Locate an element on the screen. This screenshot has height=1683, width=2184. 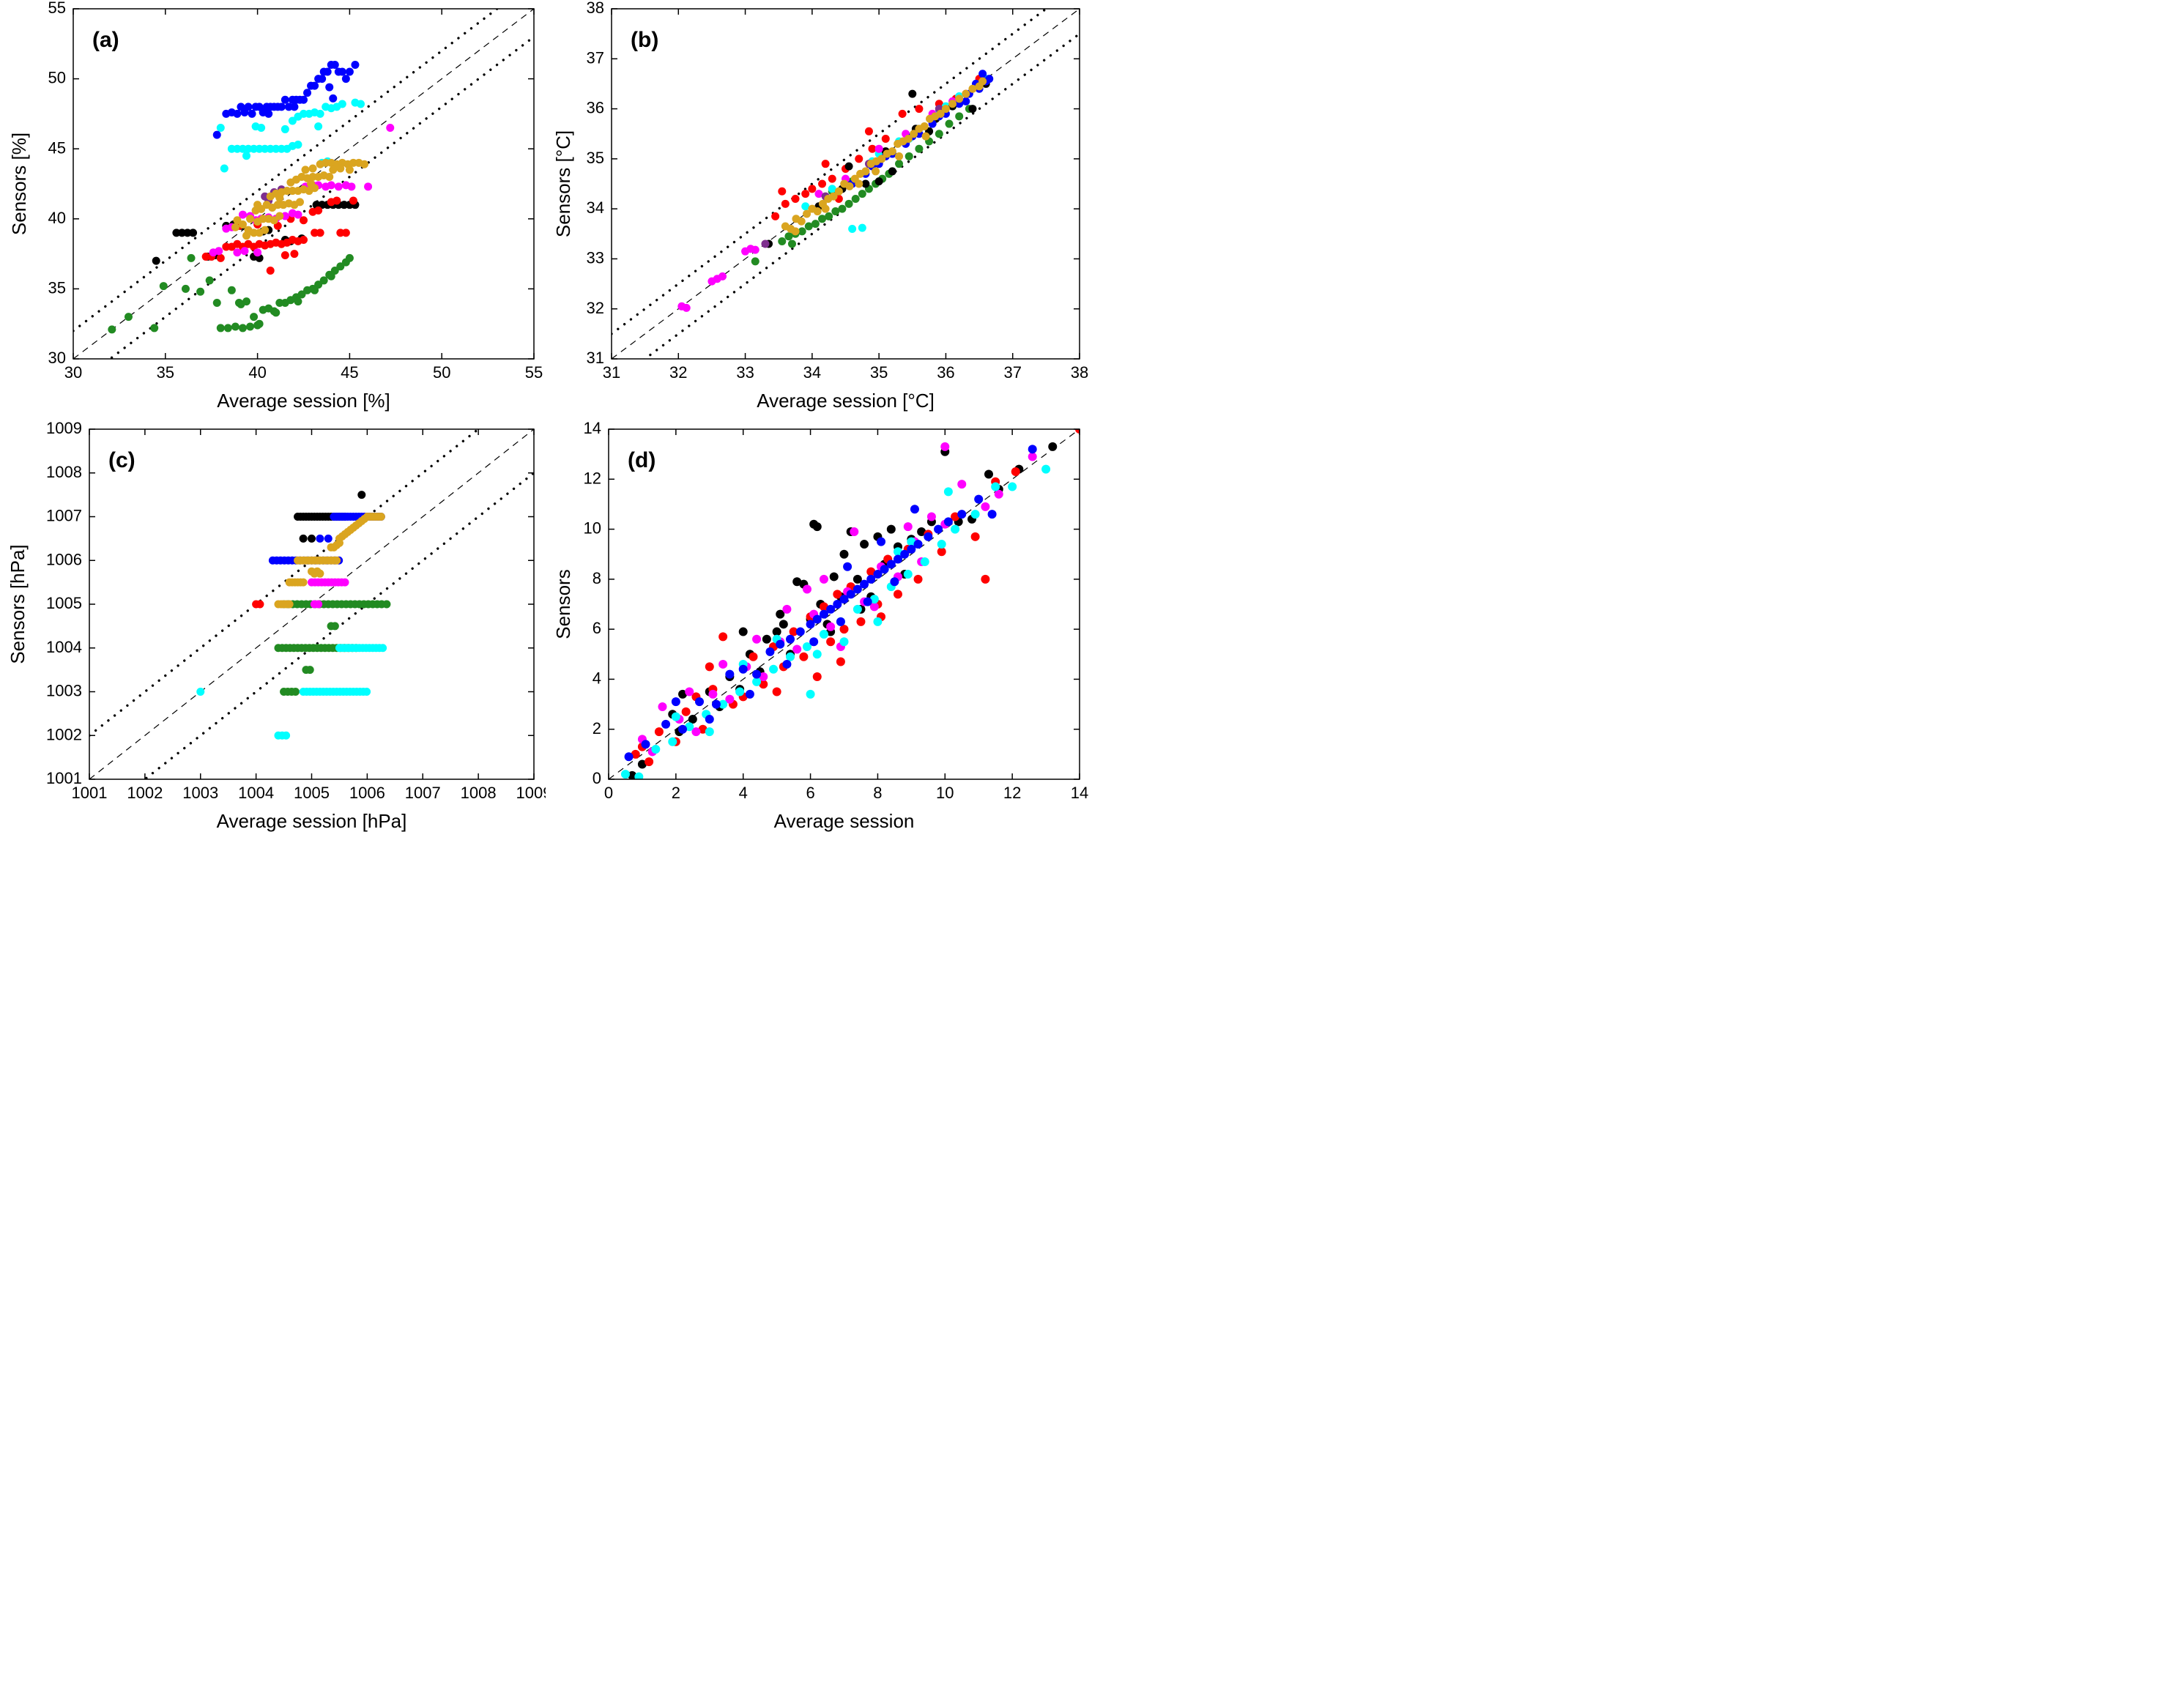
panel-d-chart is located at coordinates (818, 630).